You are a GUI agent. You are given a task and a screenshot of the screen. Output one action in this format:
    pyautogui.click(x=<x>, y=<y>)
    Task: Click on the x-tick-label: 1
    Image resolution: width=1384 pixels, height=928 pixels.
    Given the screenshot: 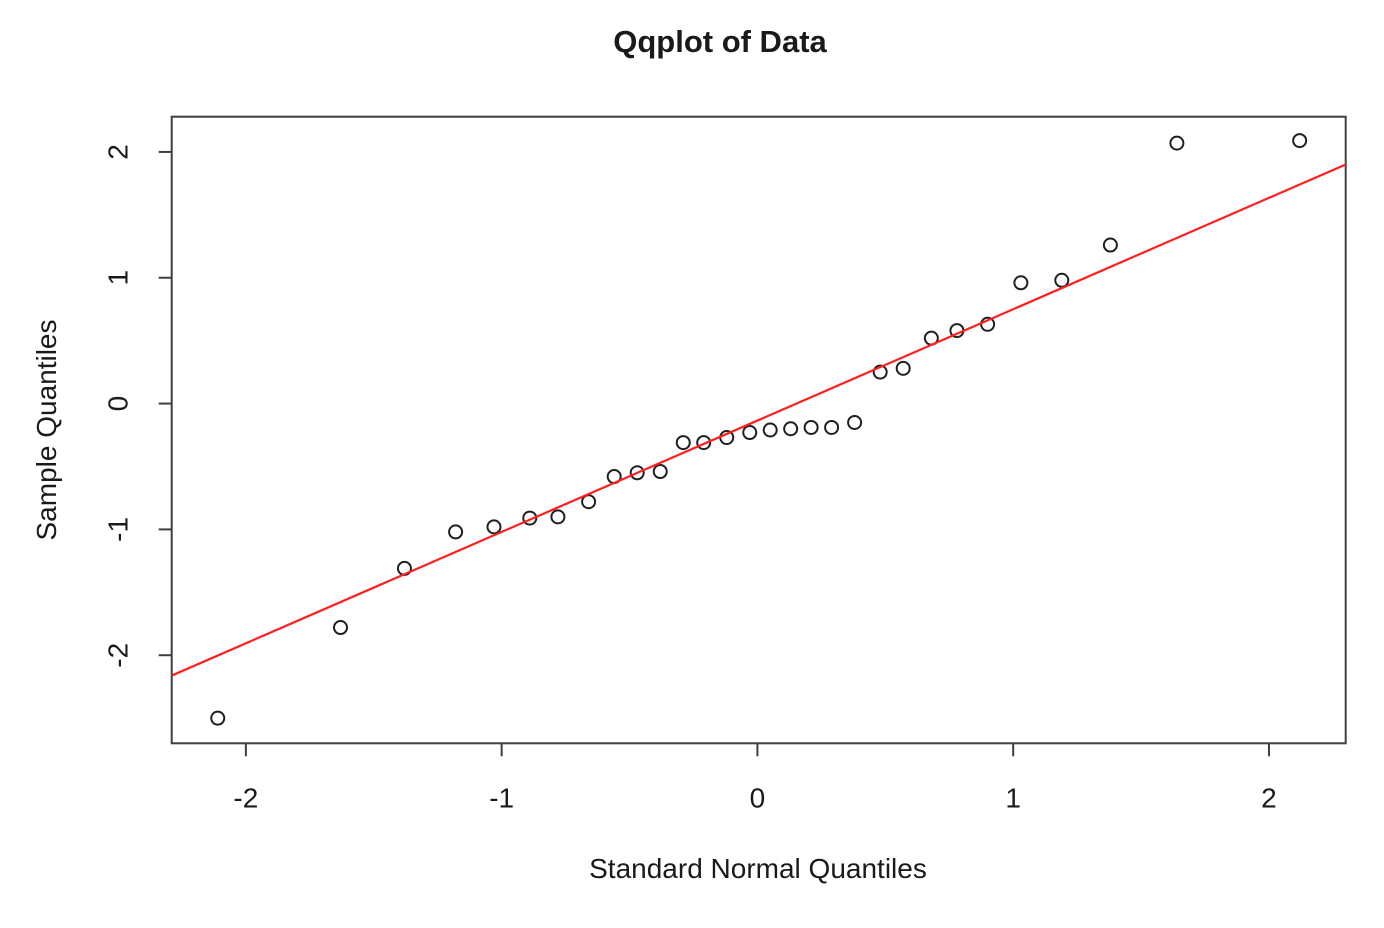 What is the action you would take?
    pyautogui.click(x=1013, y=797)
    